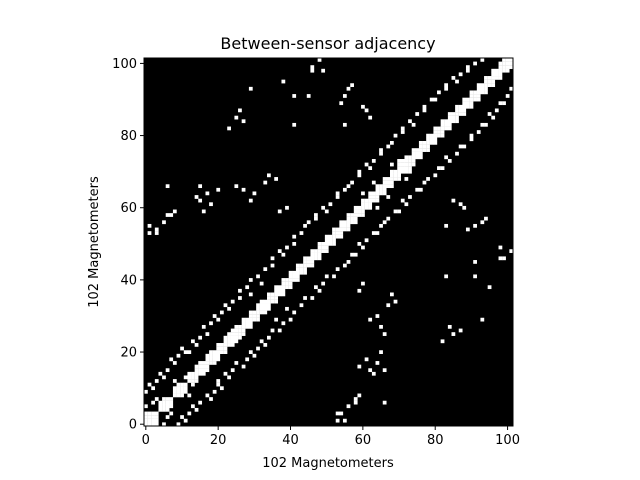 Image resolution: width=640 pixels, height=480 pixels. What do you see at coordinates (290, 440) in the screenshot?
I see `x-tick-label: 40` at bounding box center [290, 440].